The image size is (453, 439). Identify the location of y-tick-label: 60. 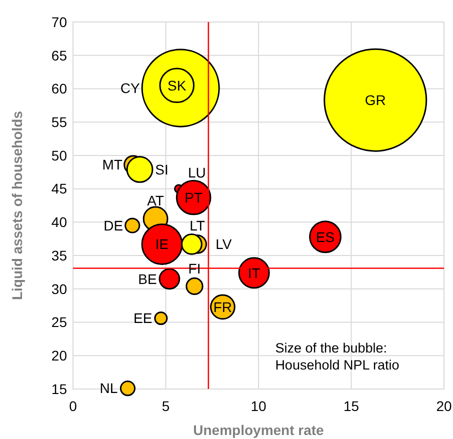
(59, 88).